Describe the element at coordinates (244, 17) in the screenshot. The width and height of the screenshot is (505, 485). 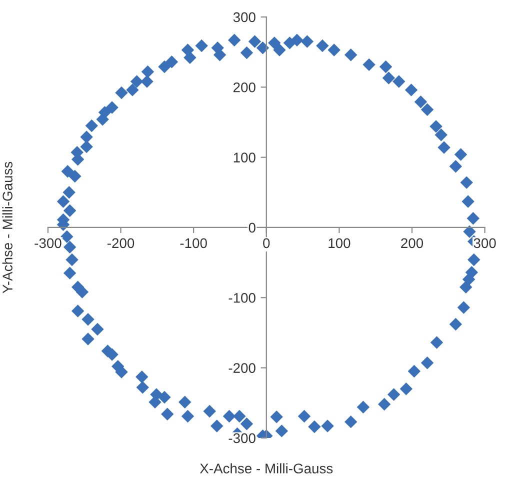
I see `y-tick-label: 300` at that location.